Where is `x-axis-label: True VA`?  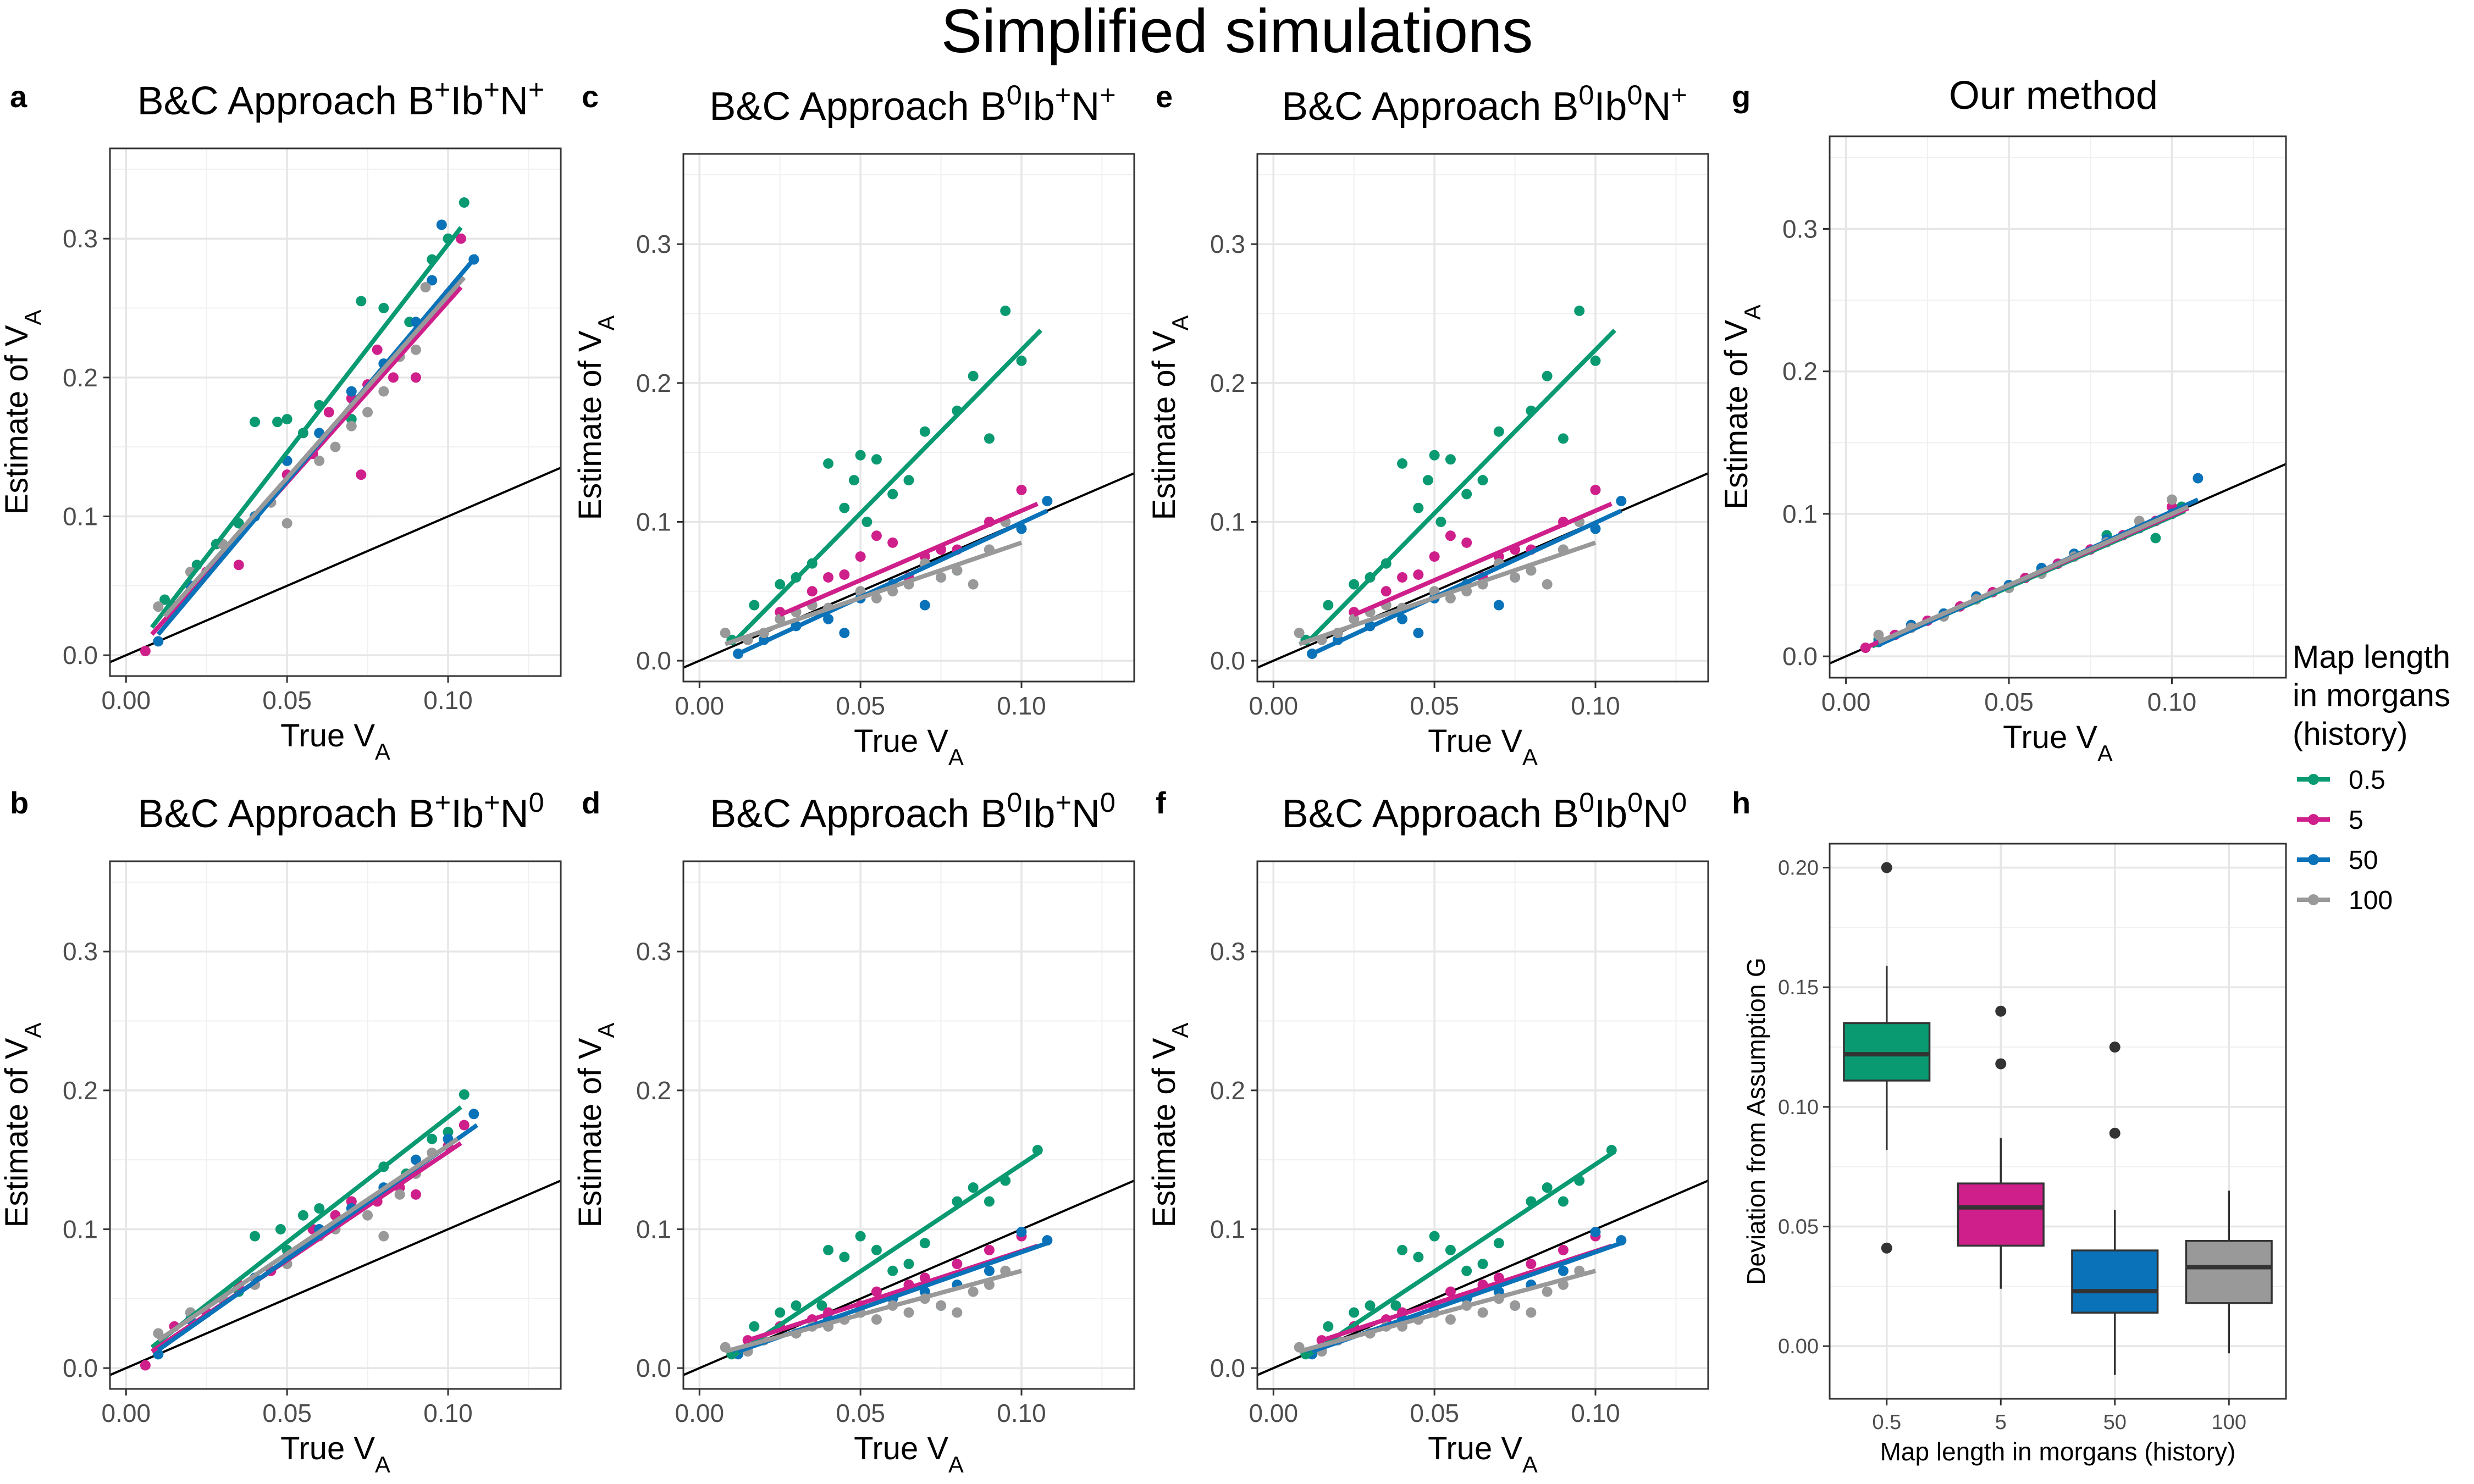
x-axis-label: True VA is located at coordinates (1483, 746).